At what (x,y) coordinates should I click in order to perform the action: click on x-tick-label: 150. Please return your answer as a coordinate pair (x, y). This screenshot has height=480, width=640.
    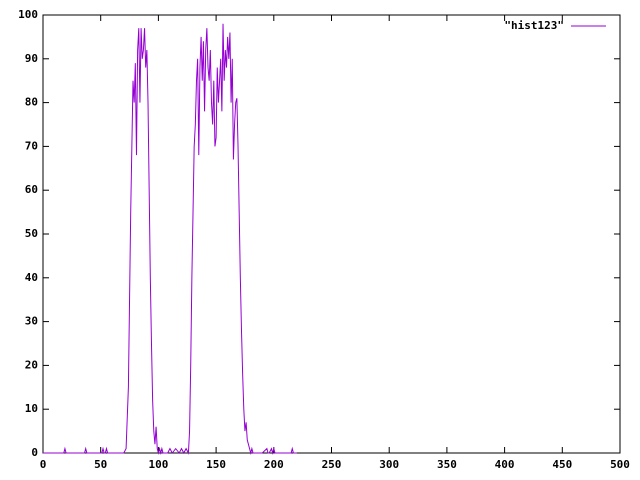
    Looking at the image, I should click on (216, 464).